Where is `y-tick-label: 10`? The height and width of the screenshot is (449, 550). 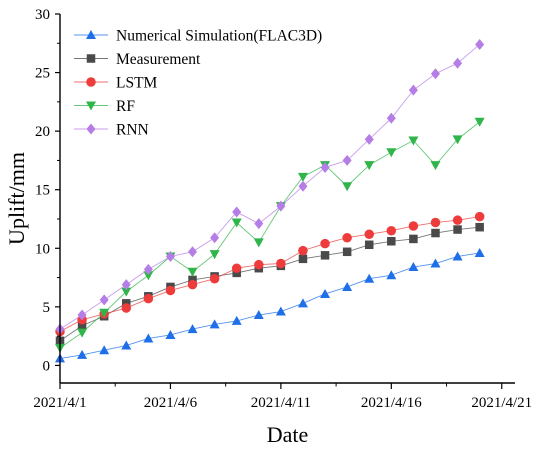 y-tick-label: 10 is located at coordinates (42, 249).